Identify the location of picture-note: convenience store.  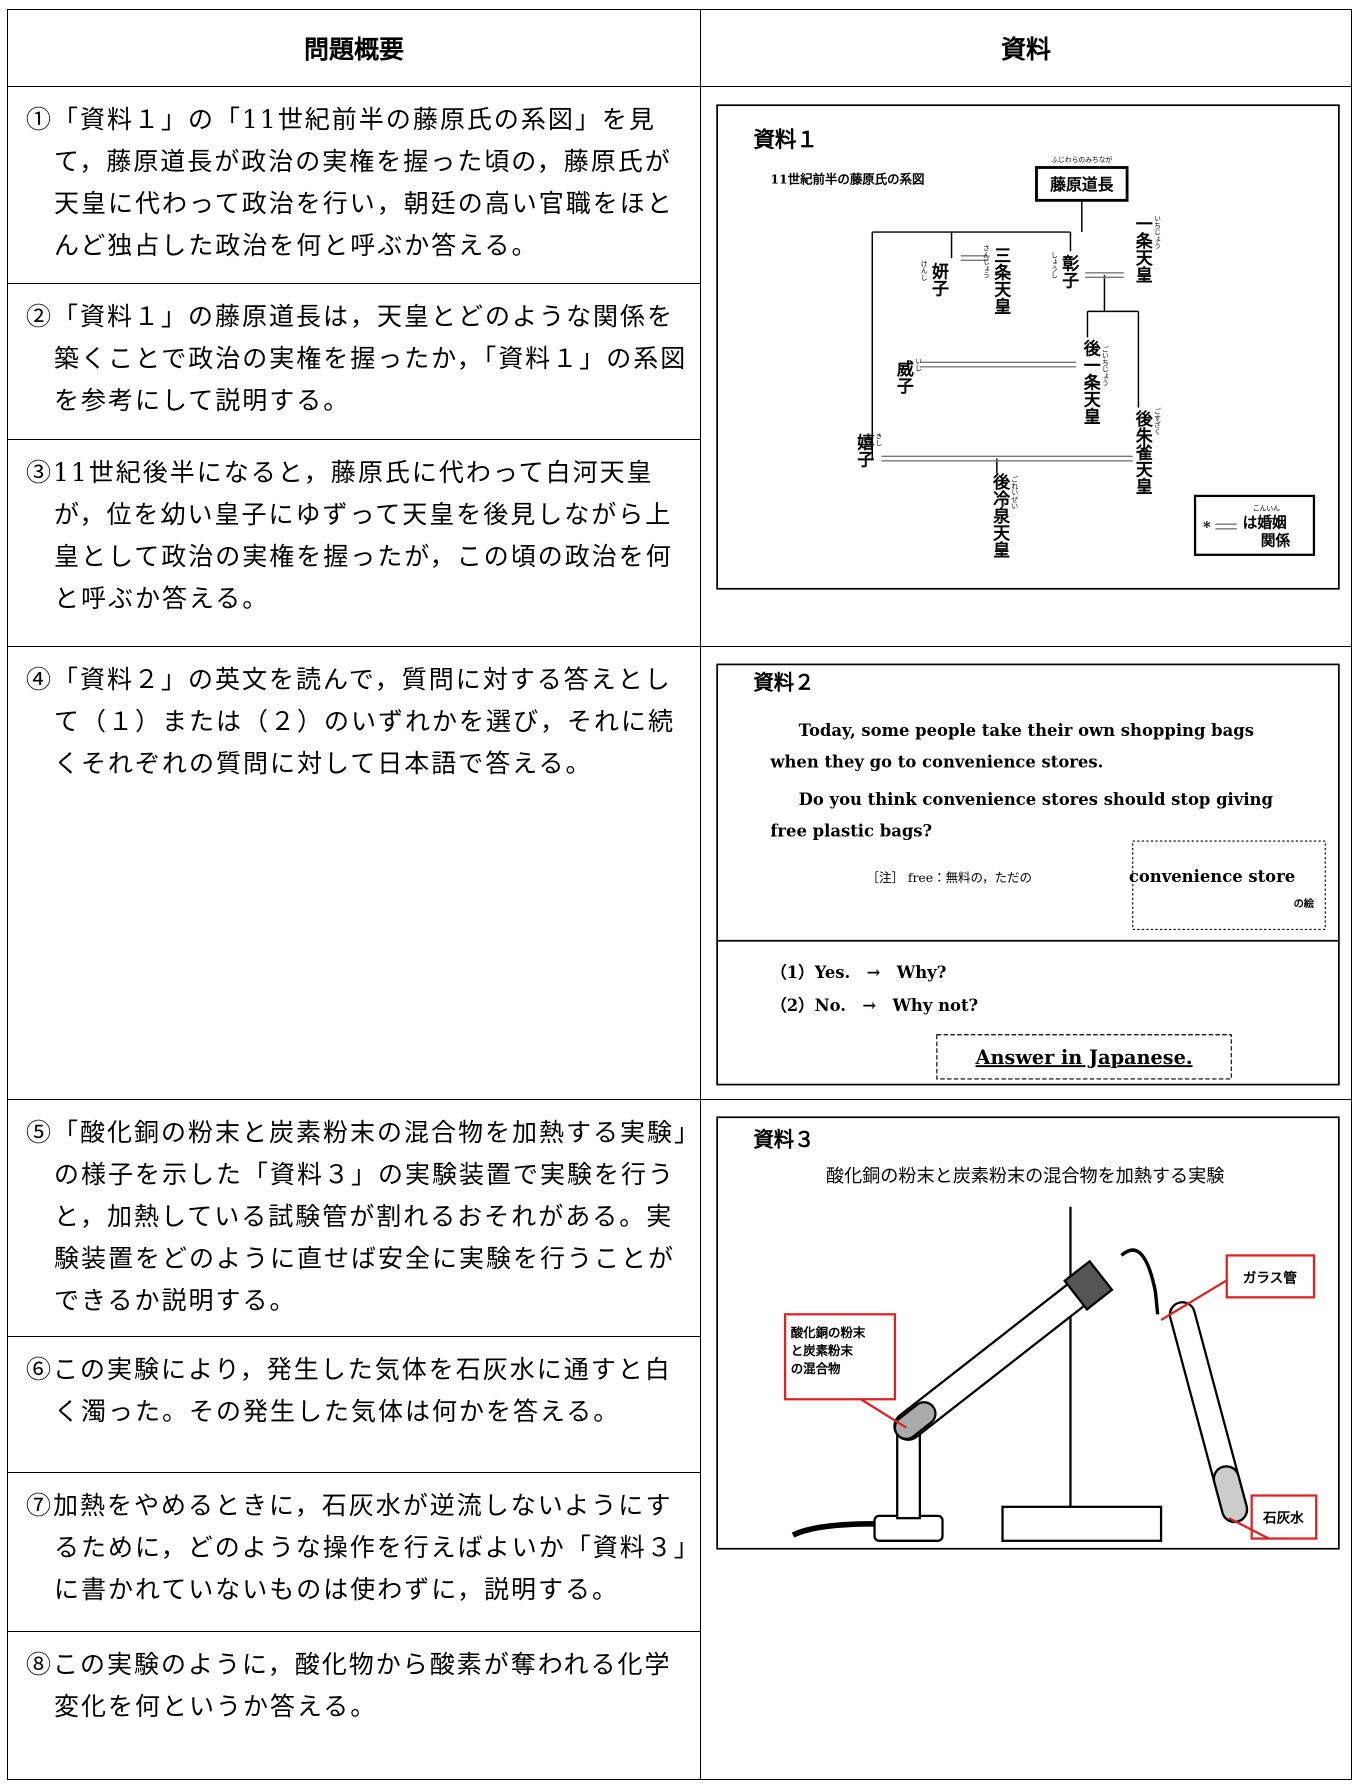
(1212, 876).